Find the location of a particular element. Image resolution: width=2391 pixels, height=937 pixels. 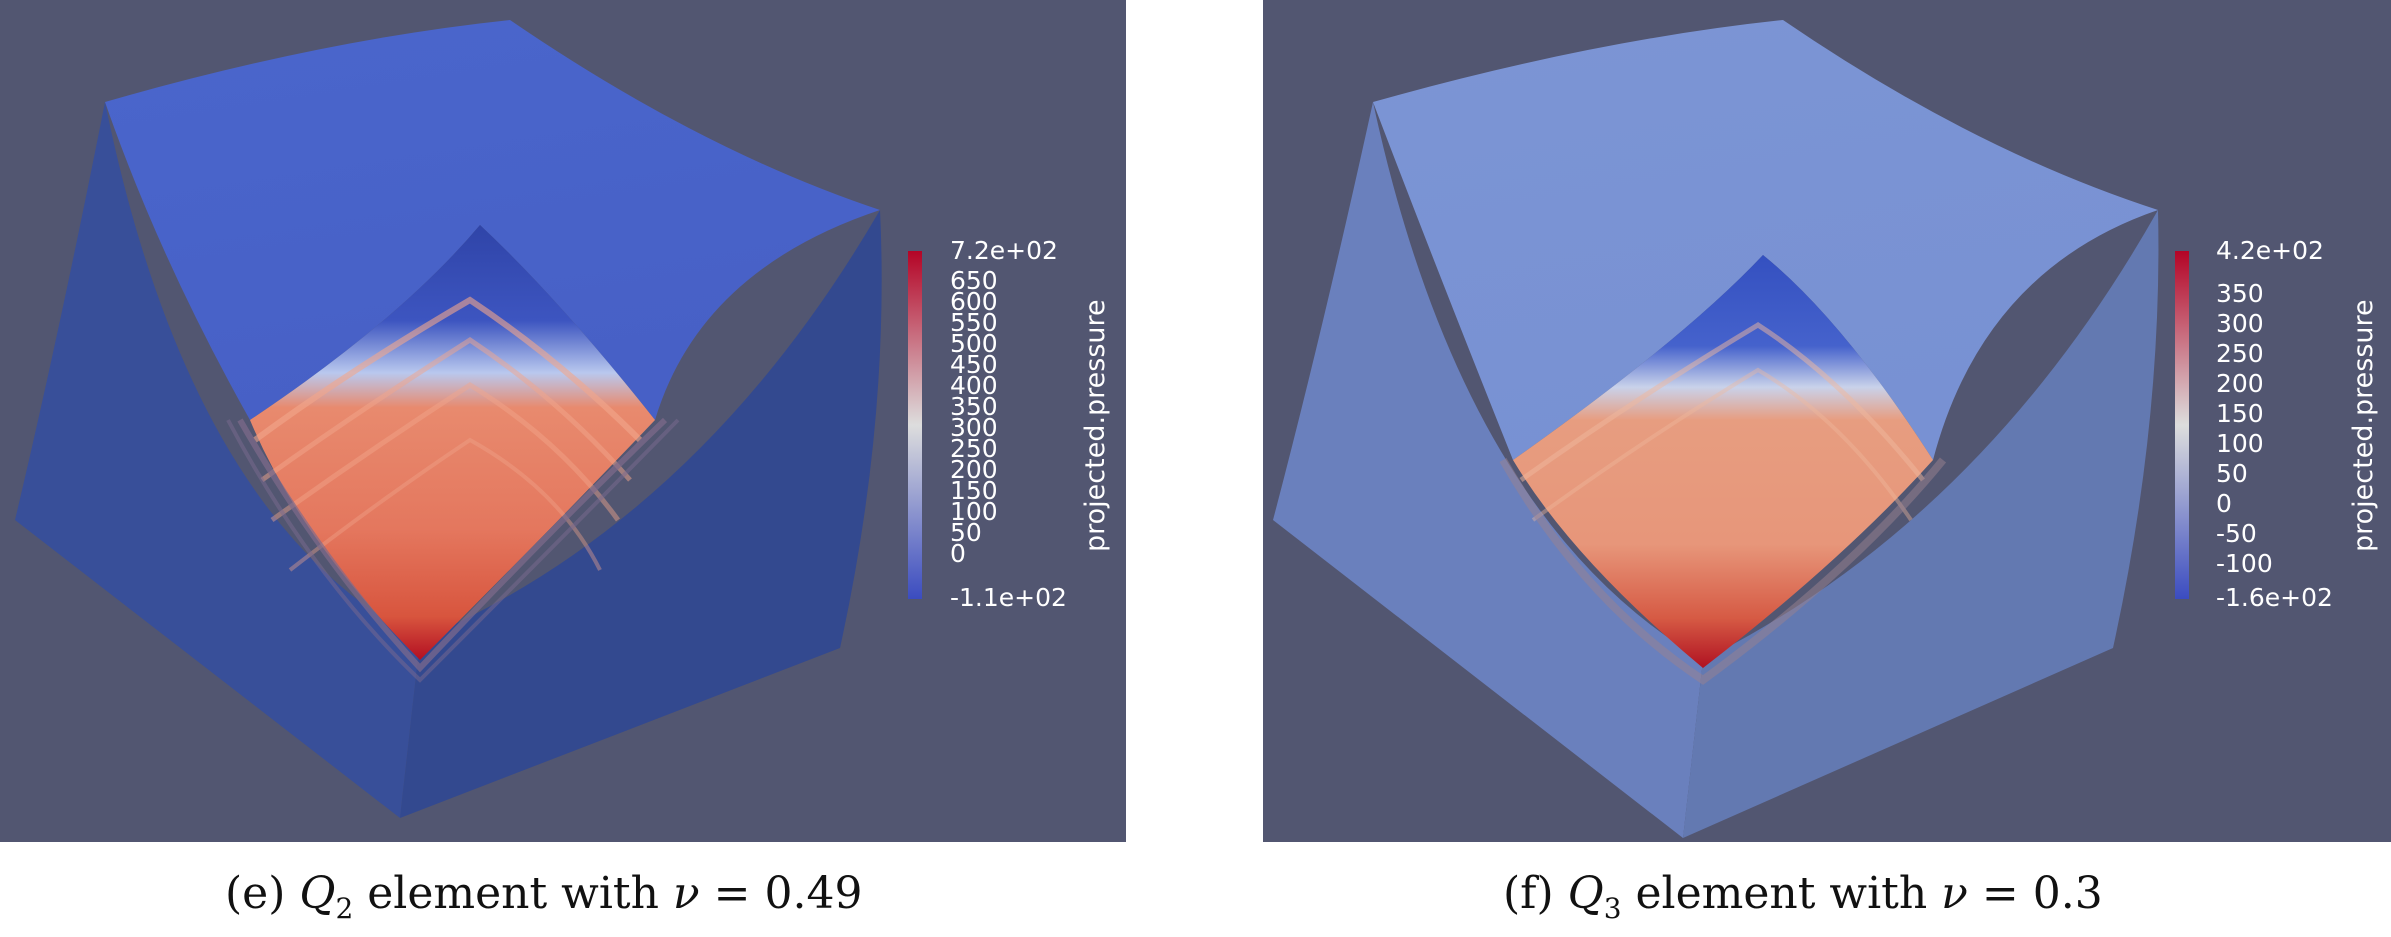

caption-e: (e) Q2 element with ν = 0.49 is located at coordinates (544, 896).